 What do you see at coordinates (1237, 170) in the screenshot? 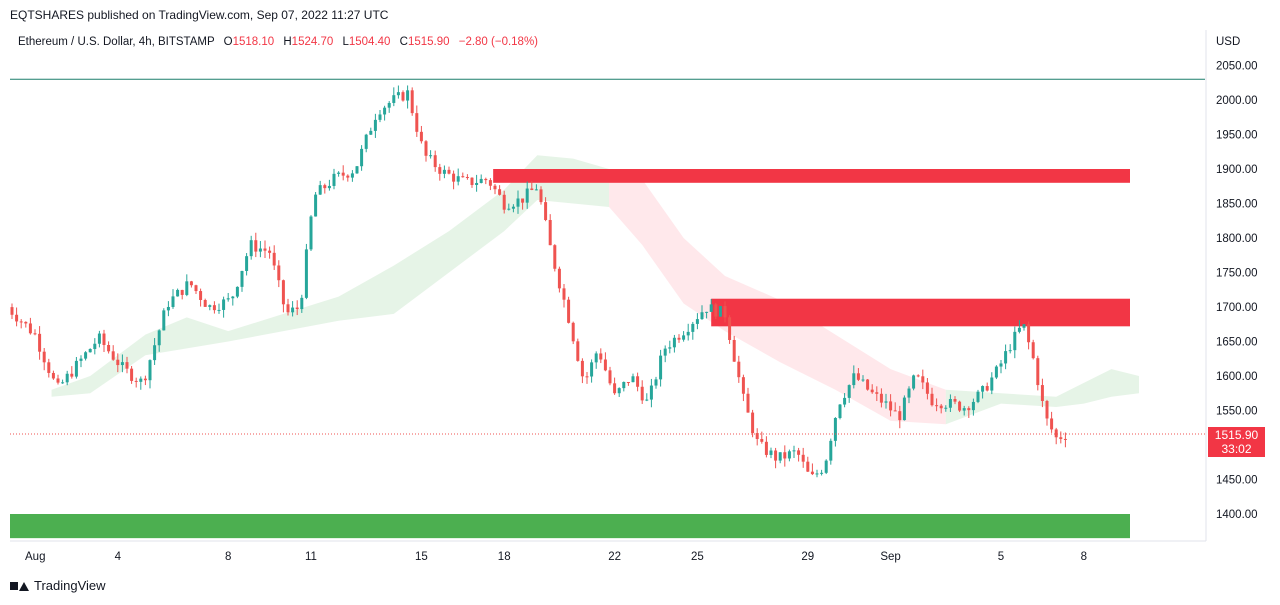
I see `price-tick-label: 1900.00` at bounding box center [1237, 170].